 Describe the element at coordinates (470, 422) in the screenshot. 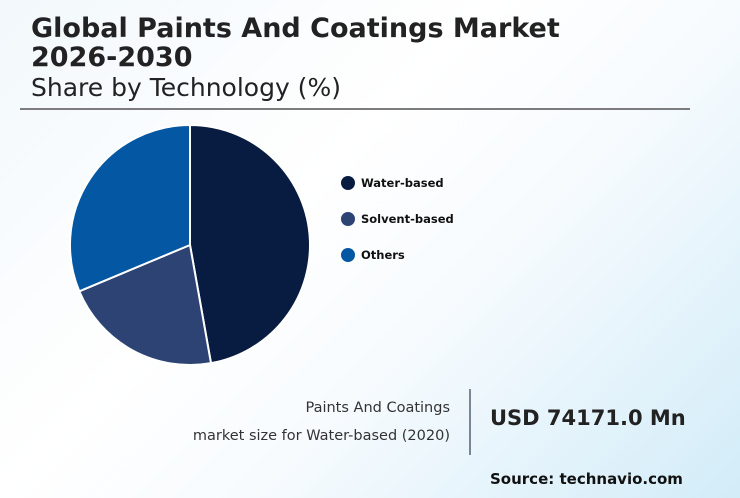

I see `kpi-divider` at that location.